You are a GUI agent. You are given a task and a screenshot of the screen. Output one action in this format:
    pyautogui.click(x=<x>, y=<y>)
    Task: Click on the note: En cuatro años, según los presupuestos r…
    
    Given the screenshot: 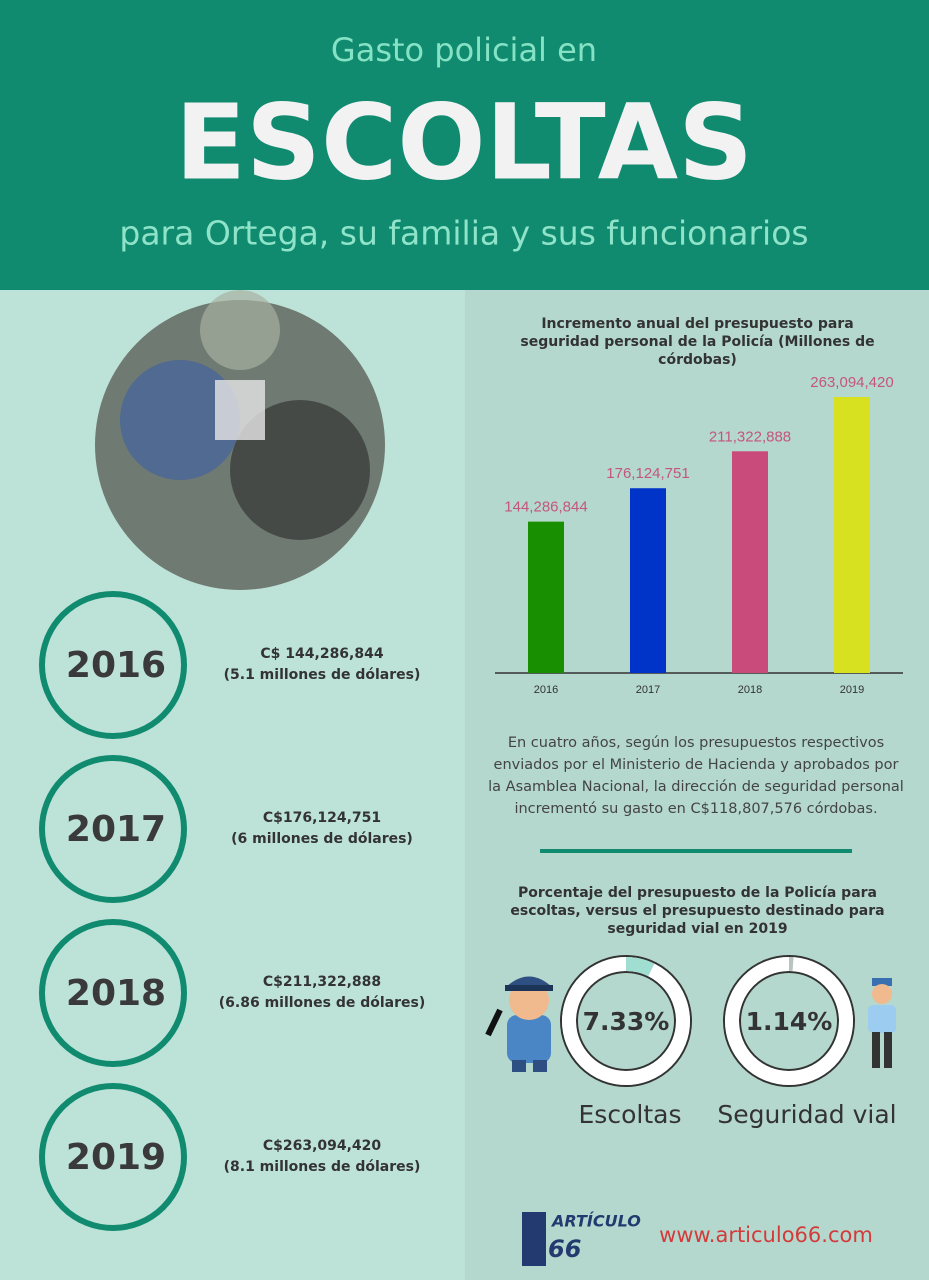 What is the action you would take?
    pyautogui.click(x=696, y=776)
    